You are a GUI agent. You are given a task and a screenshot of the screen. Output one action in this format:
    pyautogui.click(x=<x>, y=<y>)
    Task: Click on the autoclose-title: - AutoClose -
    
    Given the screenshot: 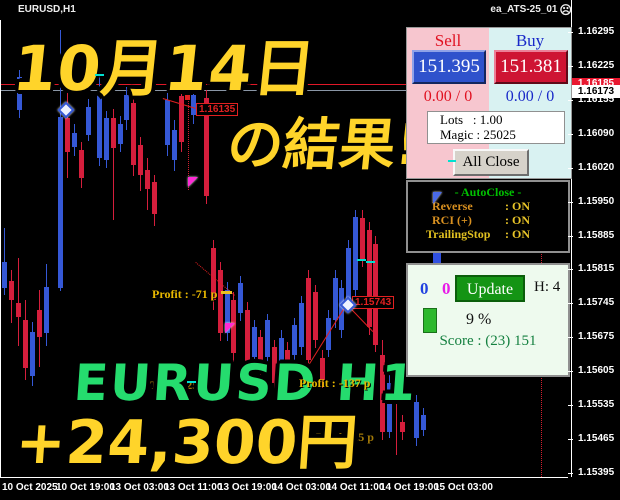 What is the action you would take?
    pyautogui.click(x=488, y=192)
    